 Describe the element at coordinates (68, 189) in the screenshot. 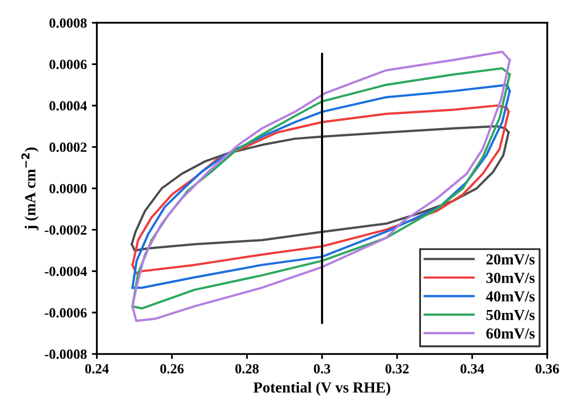

I see `y-tick-label: 0.0000` at that location.